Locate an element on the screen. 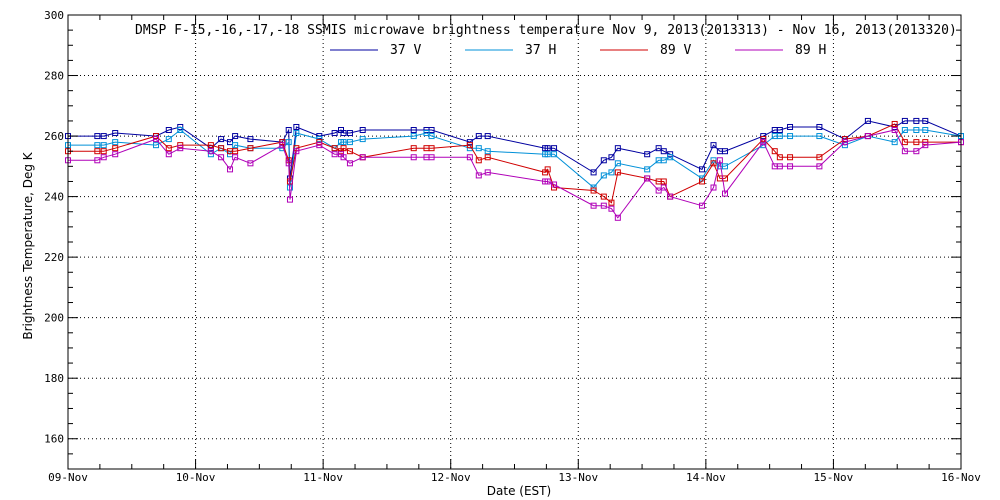  legend-label: 89 H is located at coordinates (810, 50).